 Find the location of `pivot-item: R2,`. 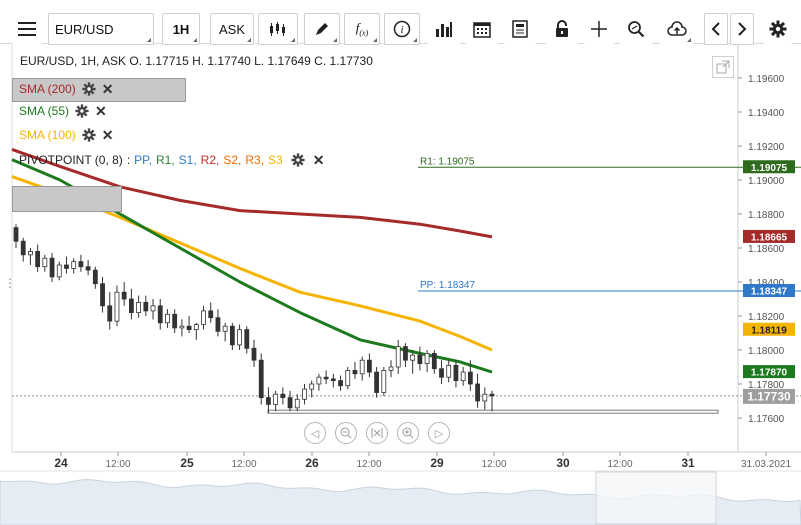

pivot-item: R2, is located at coordinates (210, 160).